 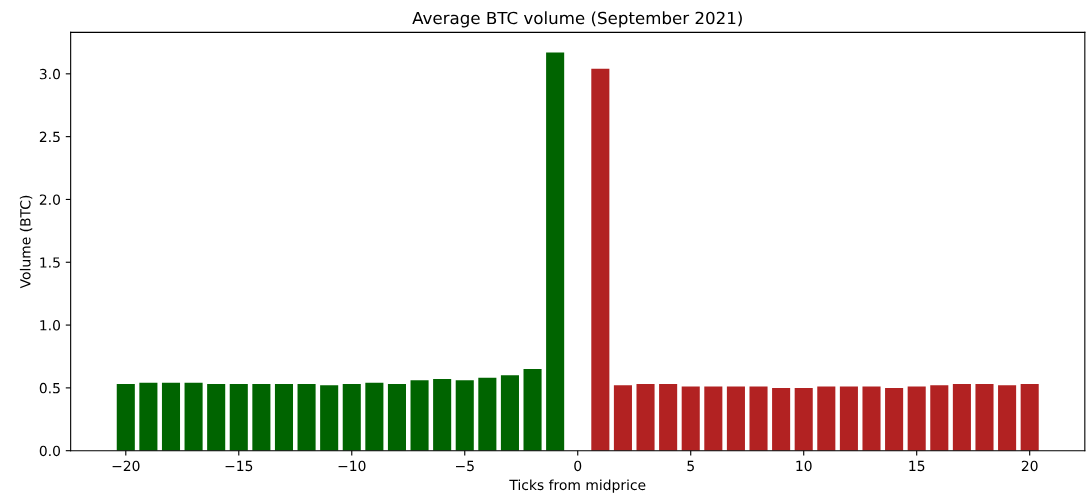 What do you see at coordinates (804, 466) in the screenshot?
I see `x-tick-label: 10` at bounding box center [804, 466].